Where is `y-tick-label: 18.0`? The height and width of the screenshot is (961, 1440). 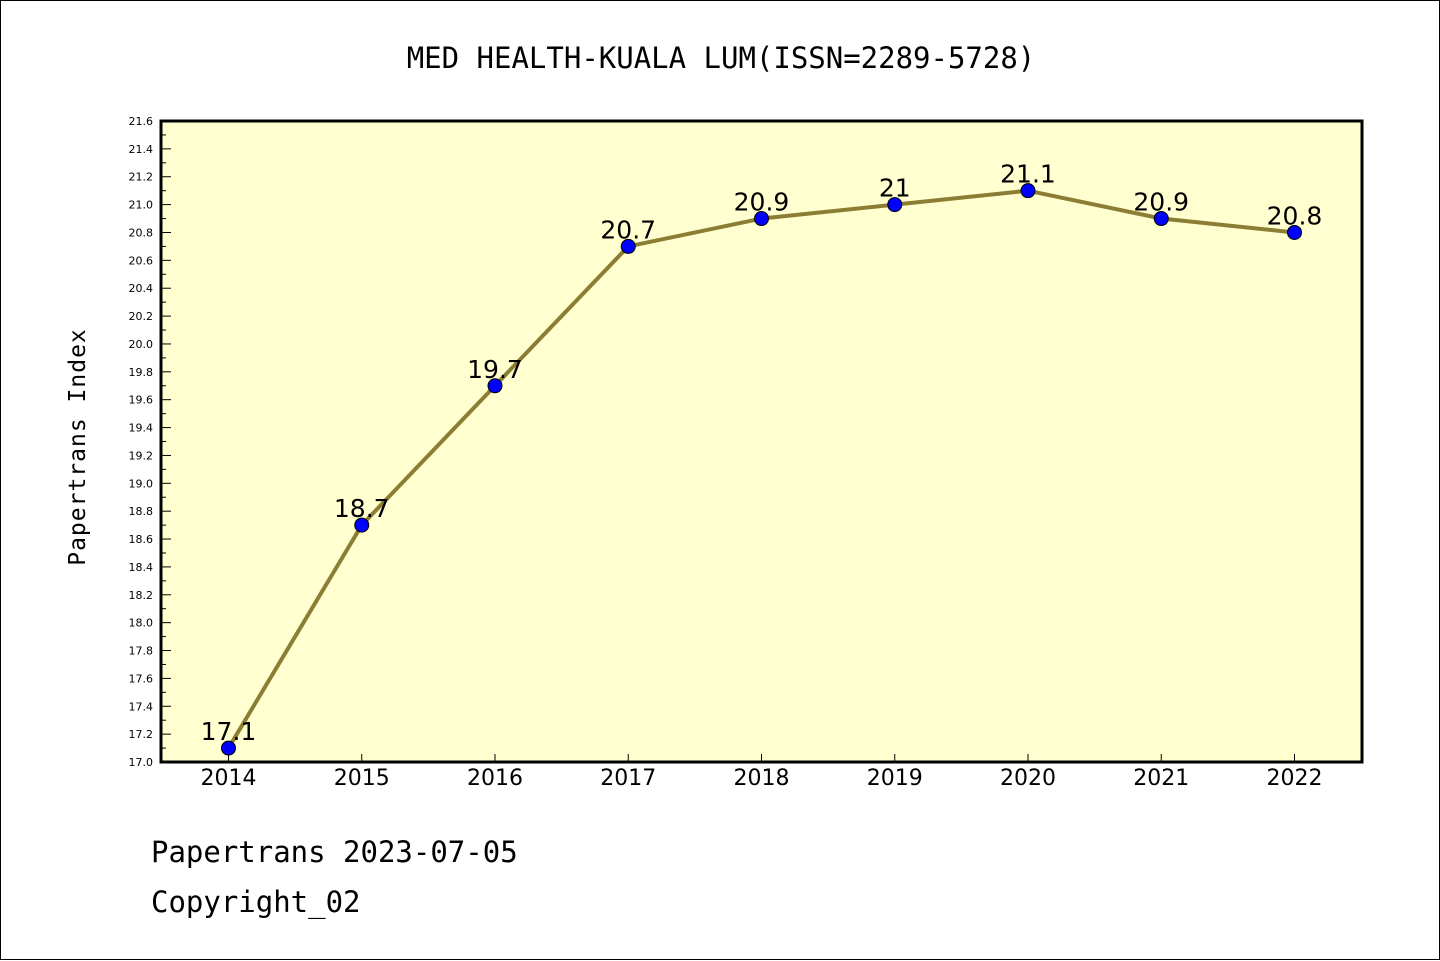
y-tick-label: 18.0 is located at coordinates (141, 623).